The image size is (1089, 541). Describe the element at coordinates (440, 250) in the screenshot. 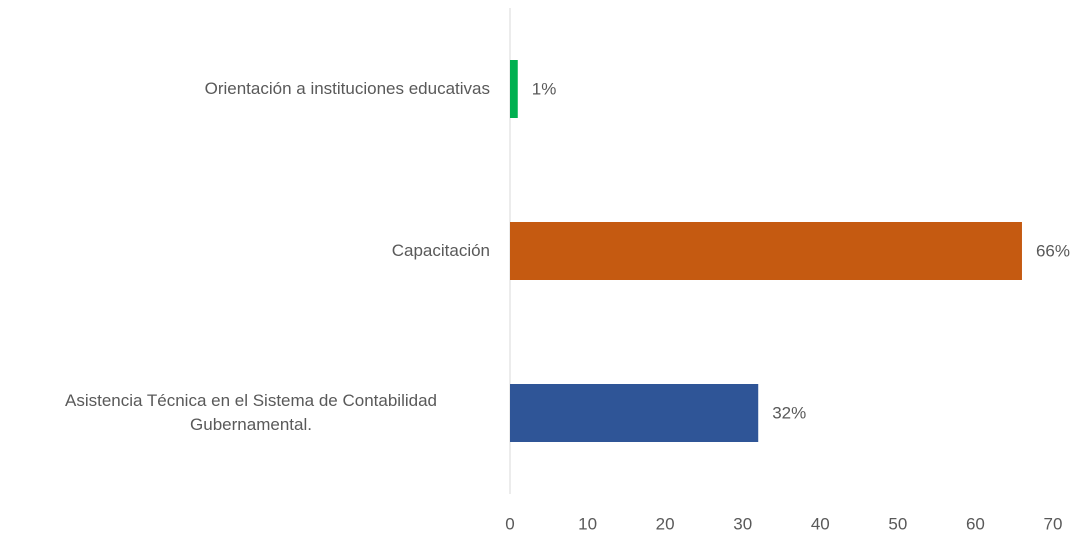

I see `y-tick-label: Capacitación` at that location.